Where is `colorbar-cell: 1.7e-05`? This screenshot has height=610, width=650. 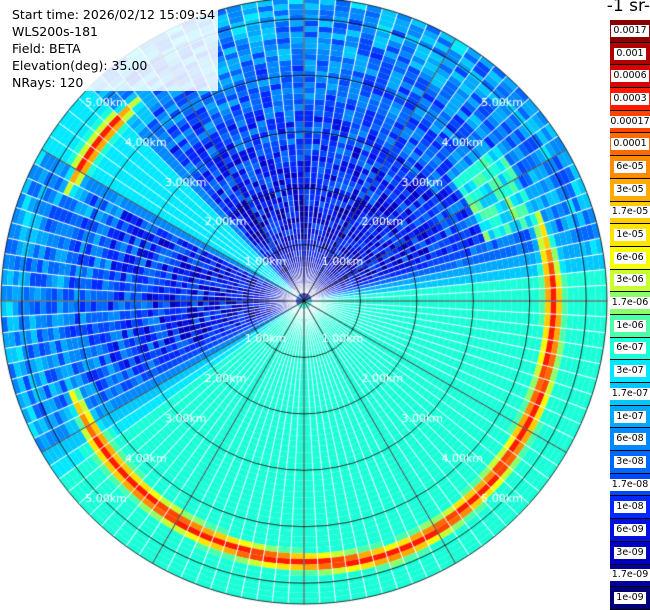
colorbar-cell: 1.7e-05 is located at coordinates (629, 213).